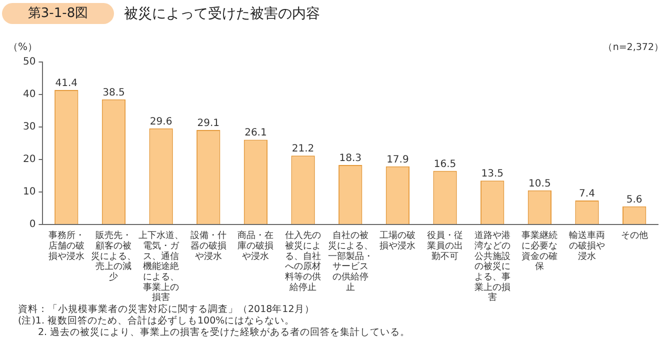 This screenshot has height=345, width=670. What do you see at coordinates (161, 122) in the screenshot?
I see `data-label: 29.6` at bounding box center [161, 122].